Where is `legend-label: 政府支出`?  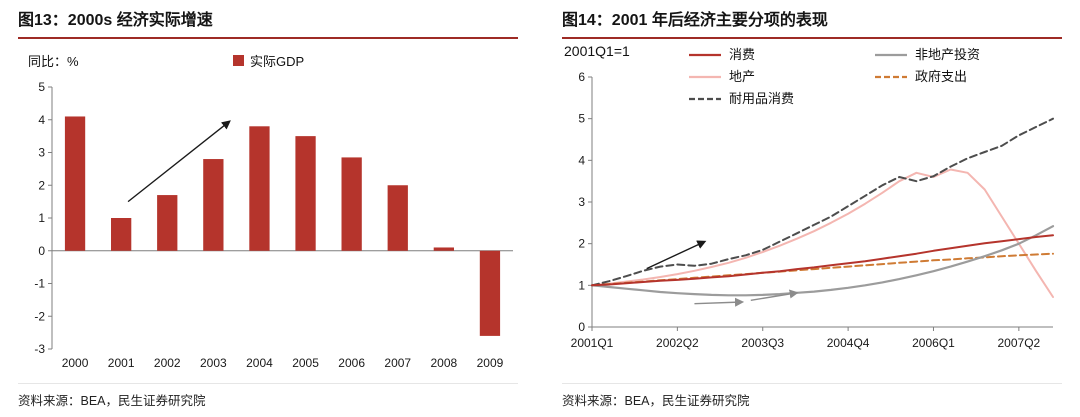
legend-label: 政府支出 is located at coordinates (941, 76).